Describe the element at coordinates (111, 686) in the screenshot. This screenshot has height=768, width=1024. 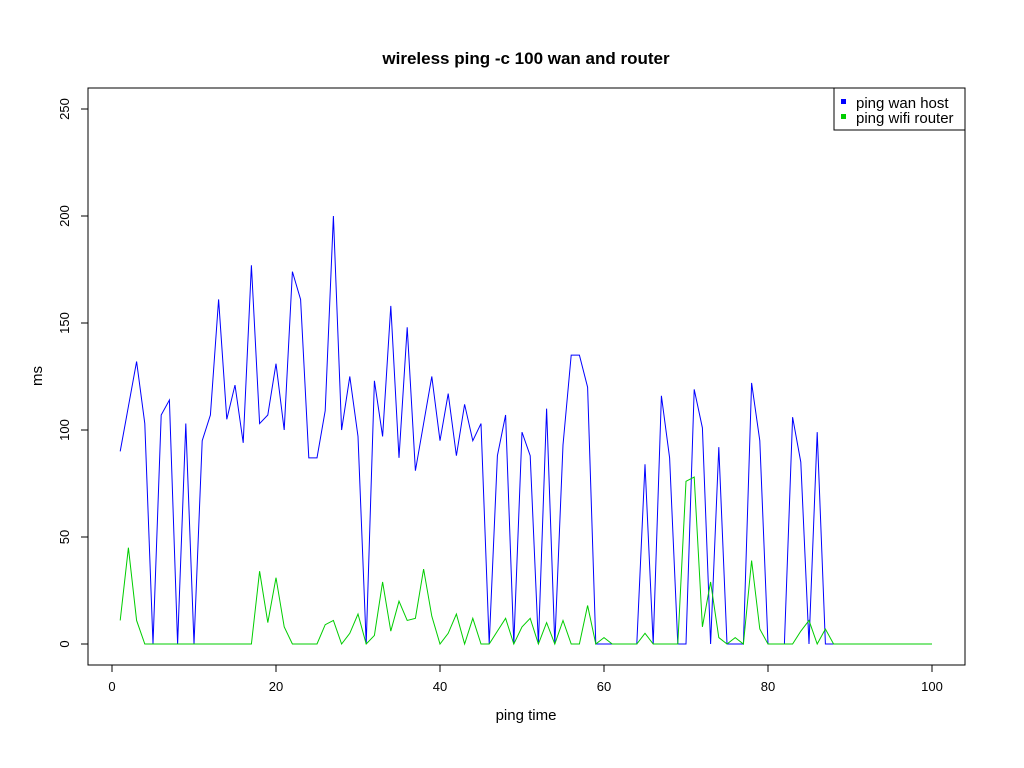
I see `x-tick-label: 0` at that location.